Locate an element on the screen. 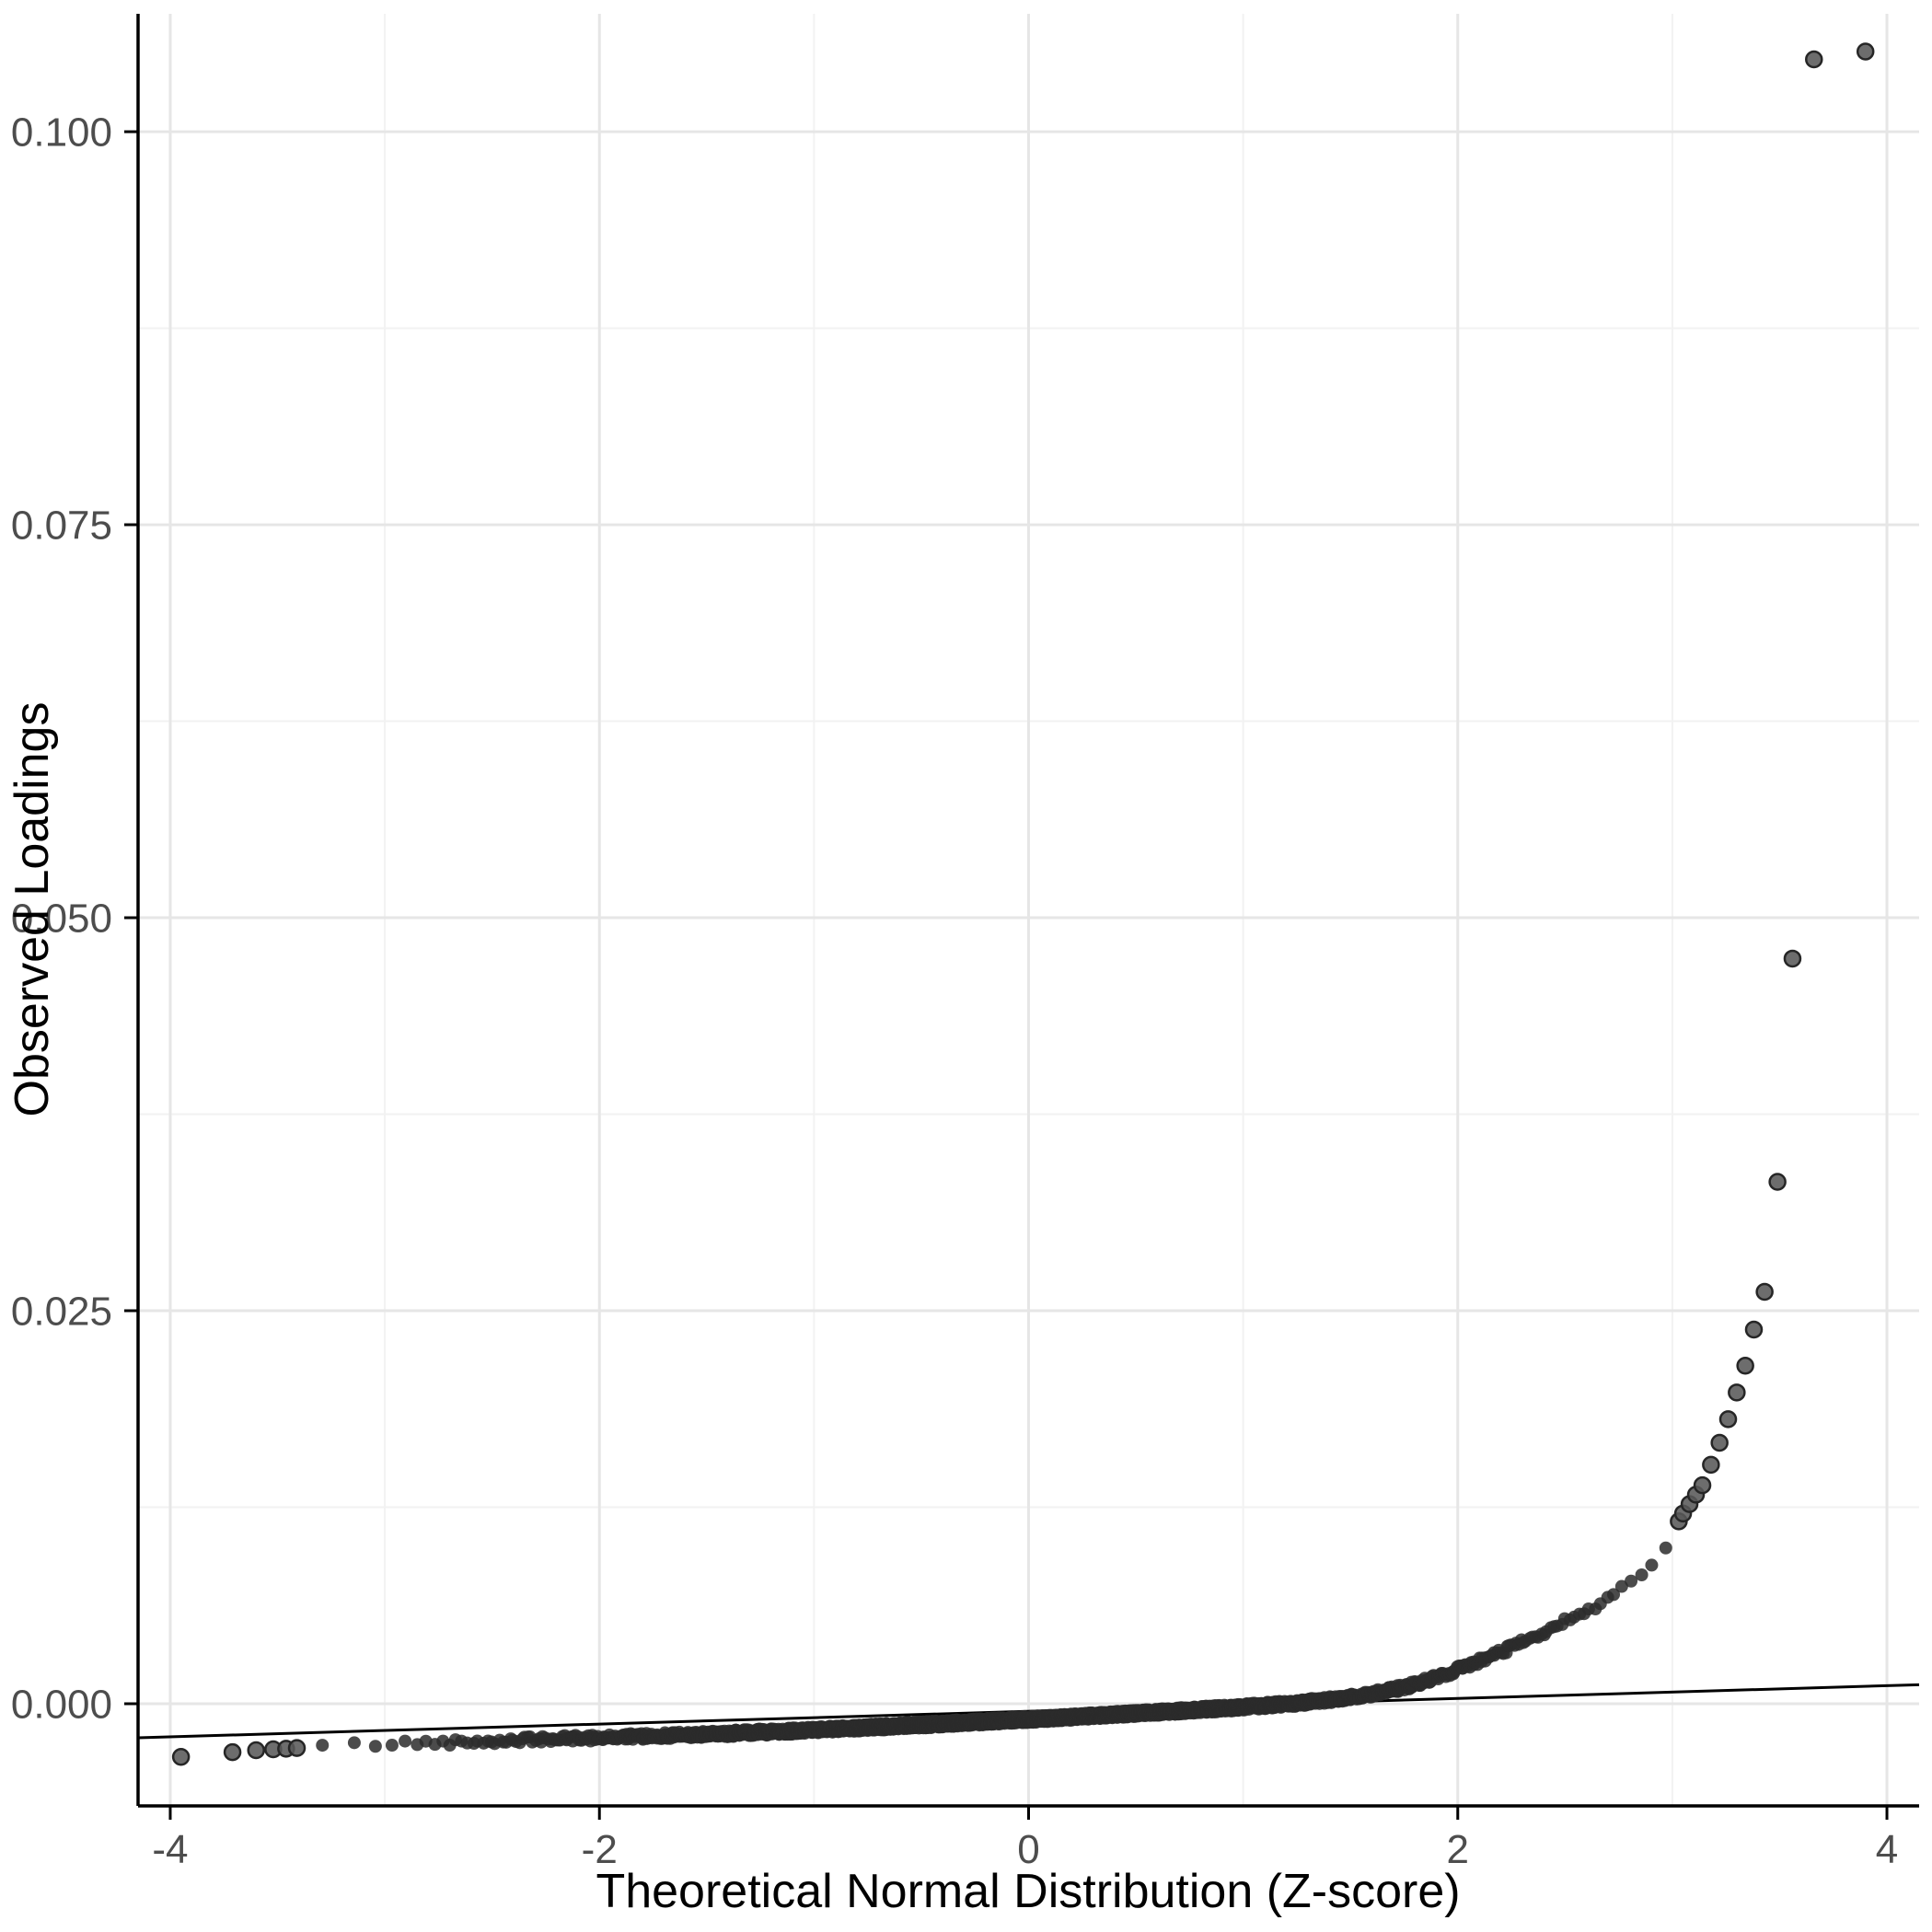 This screenshot has height=1932, width=1932. x-tick-label: 0 is located at coordinates (1028, 1850).